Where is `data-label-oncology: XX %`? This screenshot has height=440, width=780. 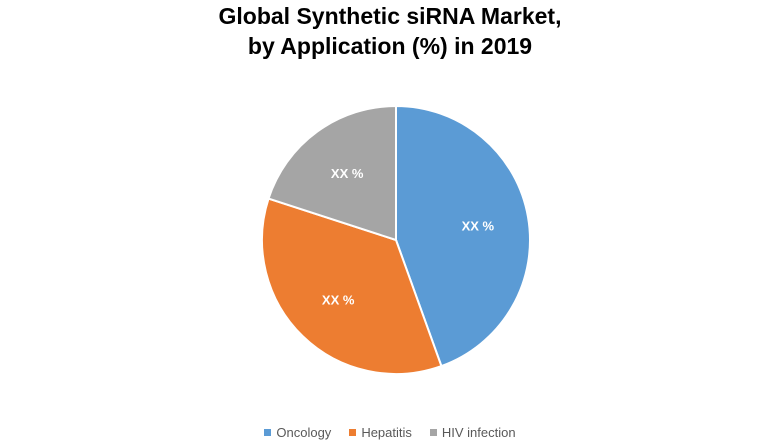
data-label-oncology: XX % is located at coordinates (478, 226).